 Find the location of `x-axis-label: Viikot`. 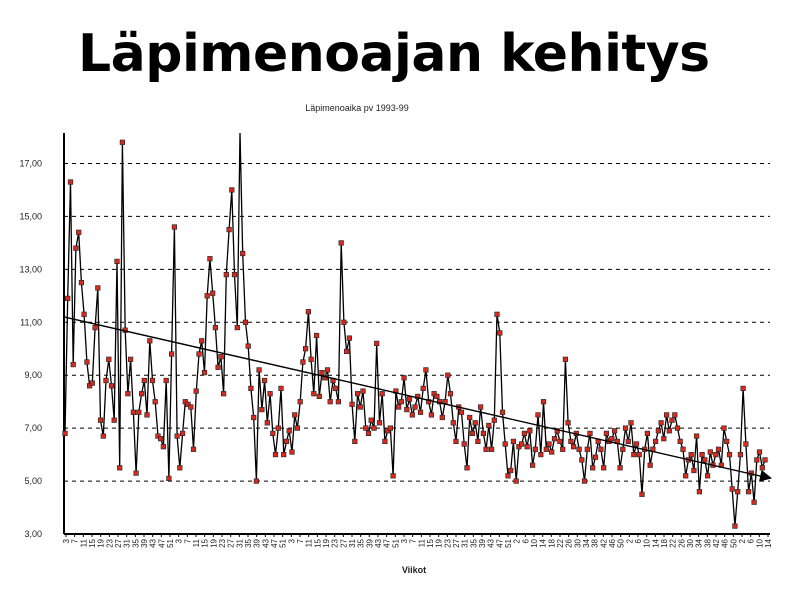

x-axis-label: Viikot is located at coordinates (414, 570).